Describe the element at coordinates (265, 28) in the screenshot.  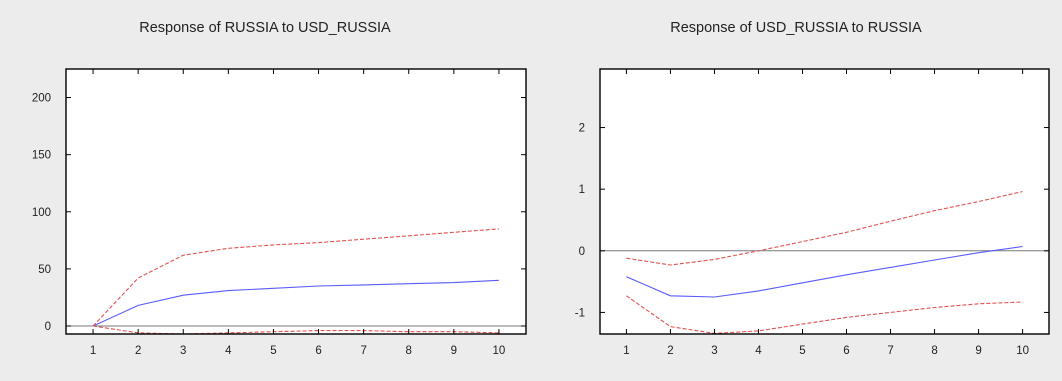
I see `chart-title-left: Response of RUSSIA to USD_RUSSIA` at that location.